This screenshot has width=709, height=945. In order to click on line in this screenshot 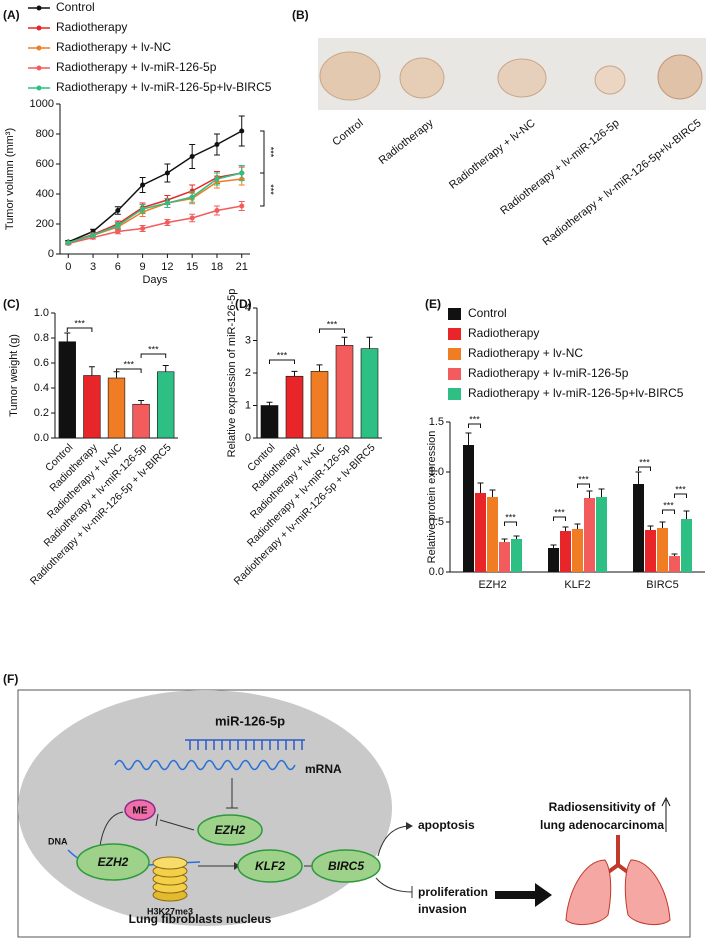, I will do `click(155, 225)`.